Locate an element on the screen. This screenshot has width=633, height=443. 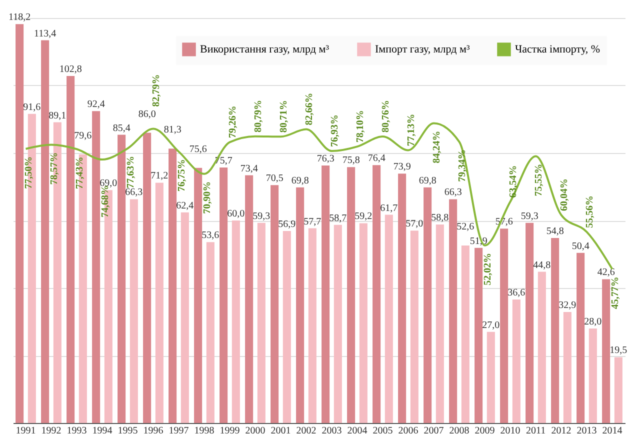
data-label: 56,9 is located at coordinates (287, 224).